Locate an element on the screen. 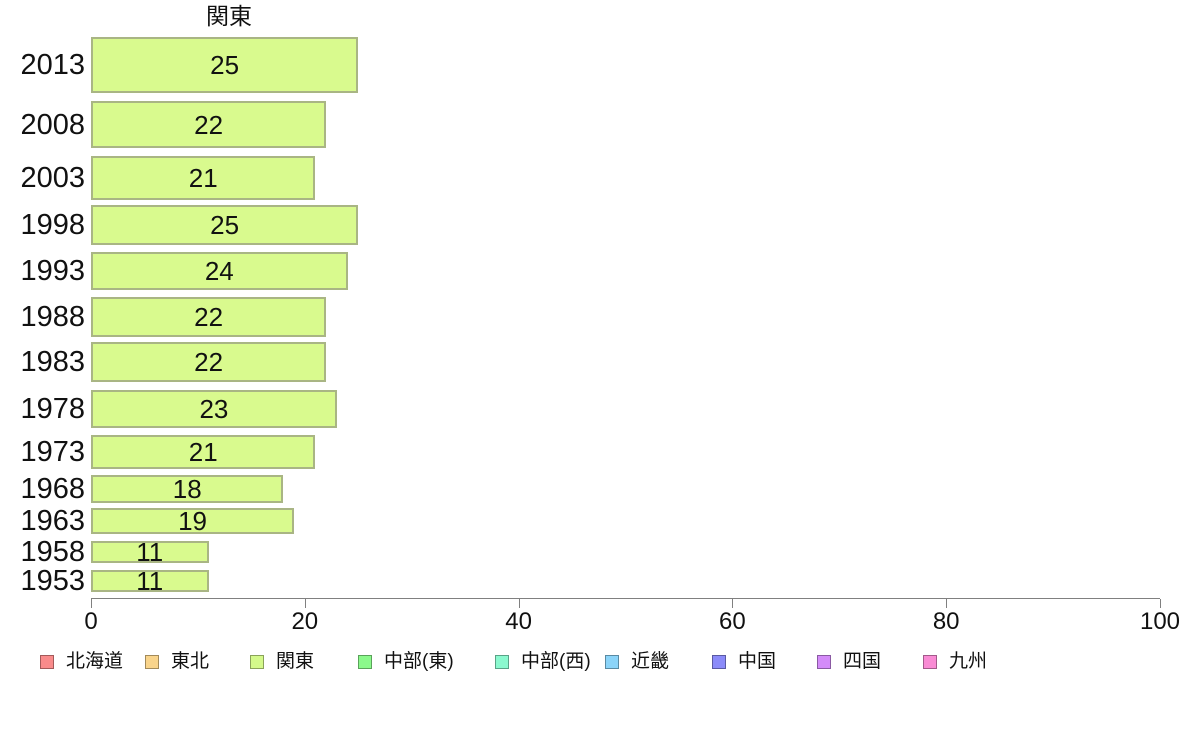 This screenshot has width=1188, height=736. legend-item-関東: 関東 is located at coordinates (282, 662).